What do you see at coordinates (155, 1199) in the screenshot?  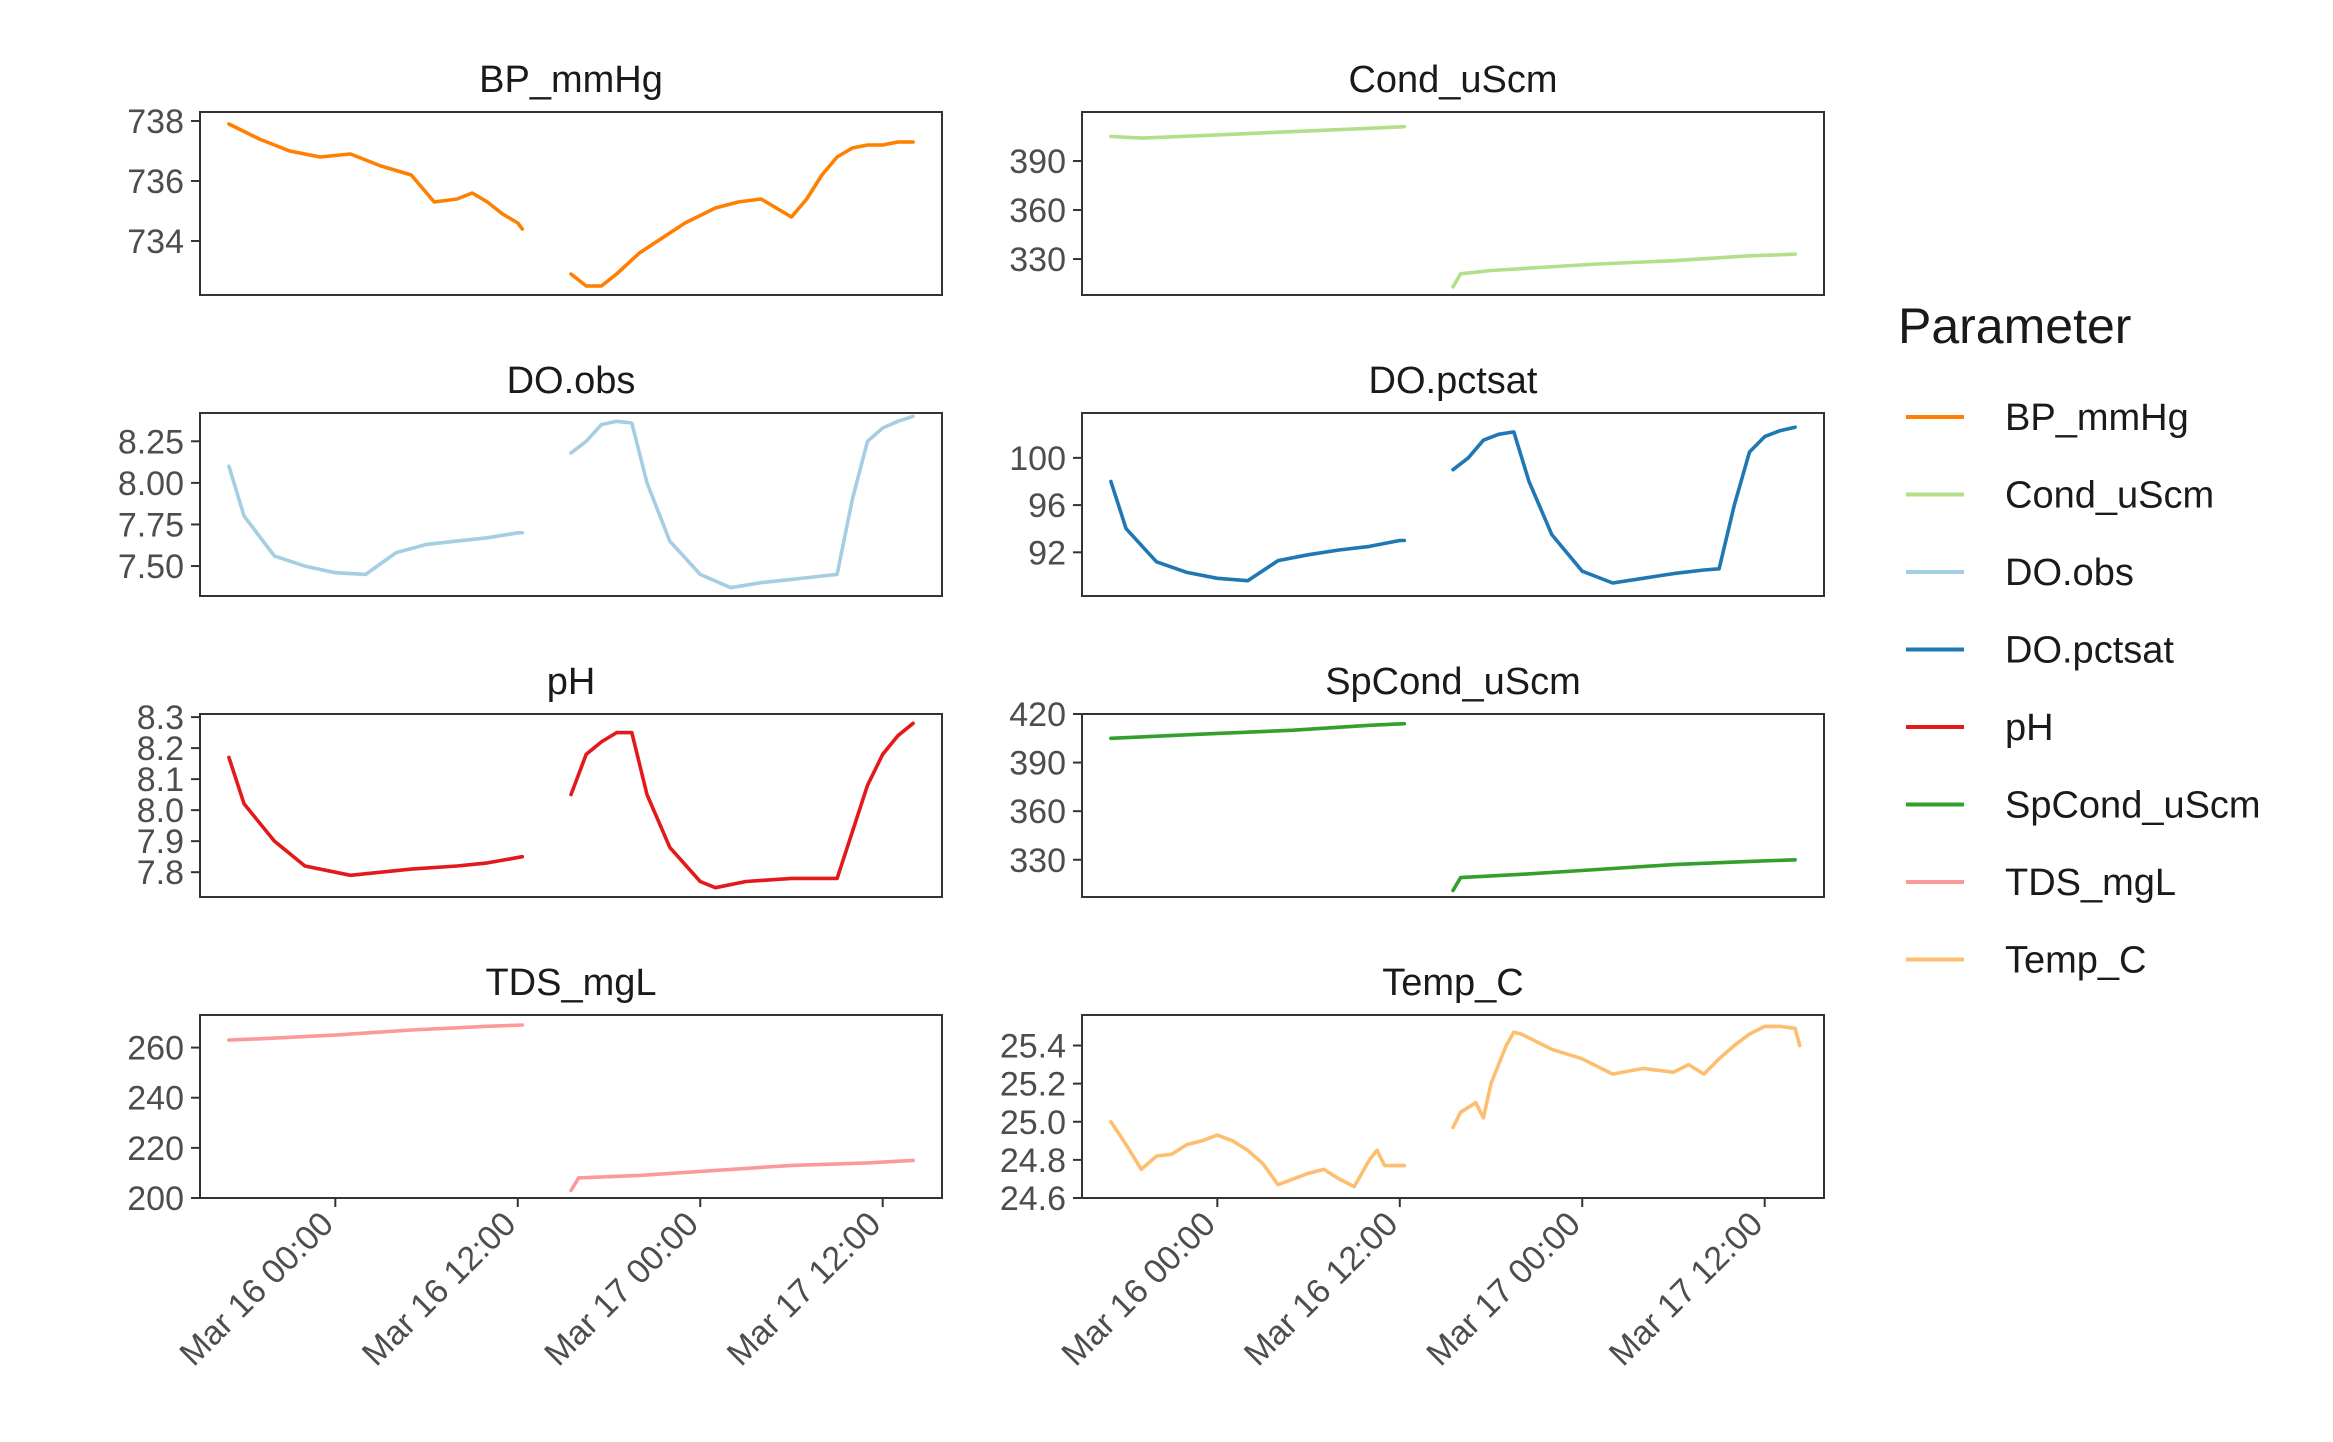 I see `y-tick-label: 200` at bounding box center [155, 1199].